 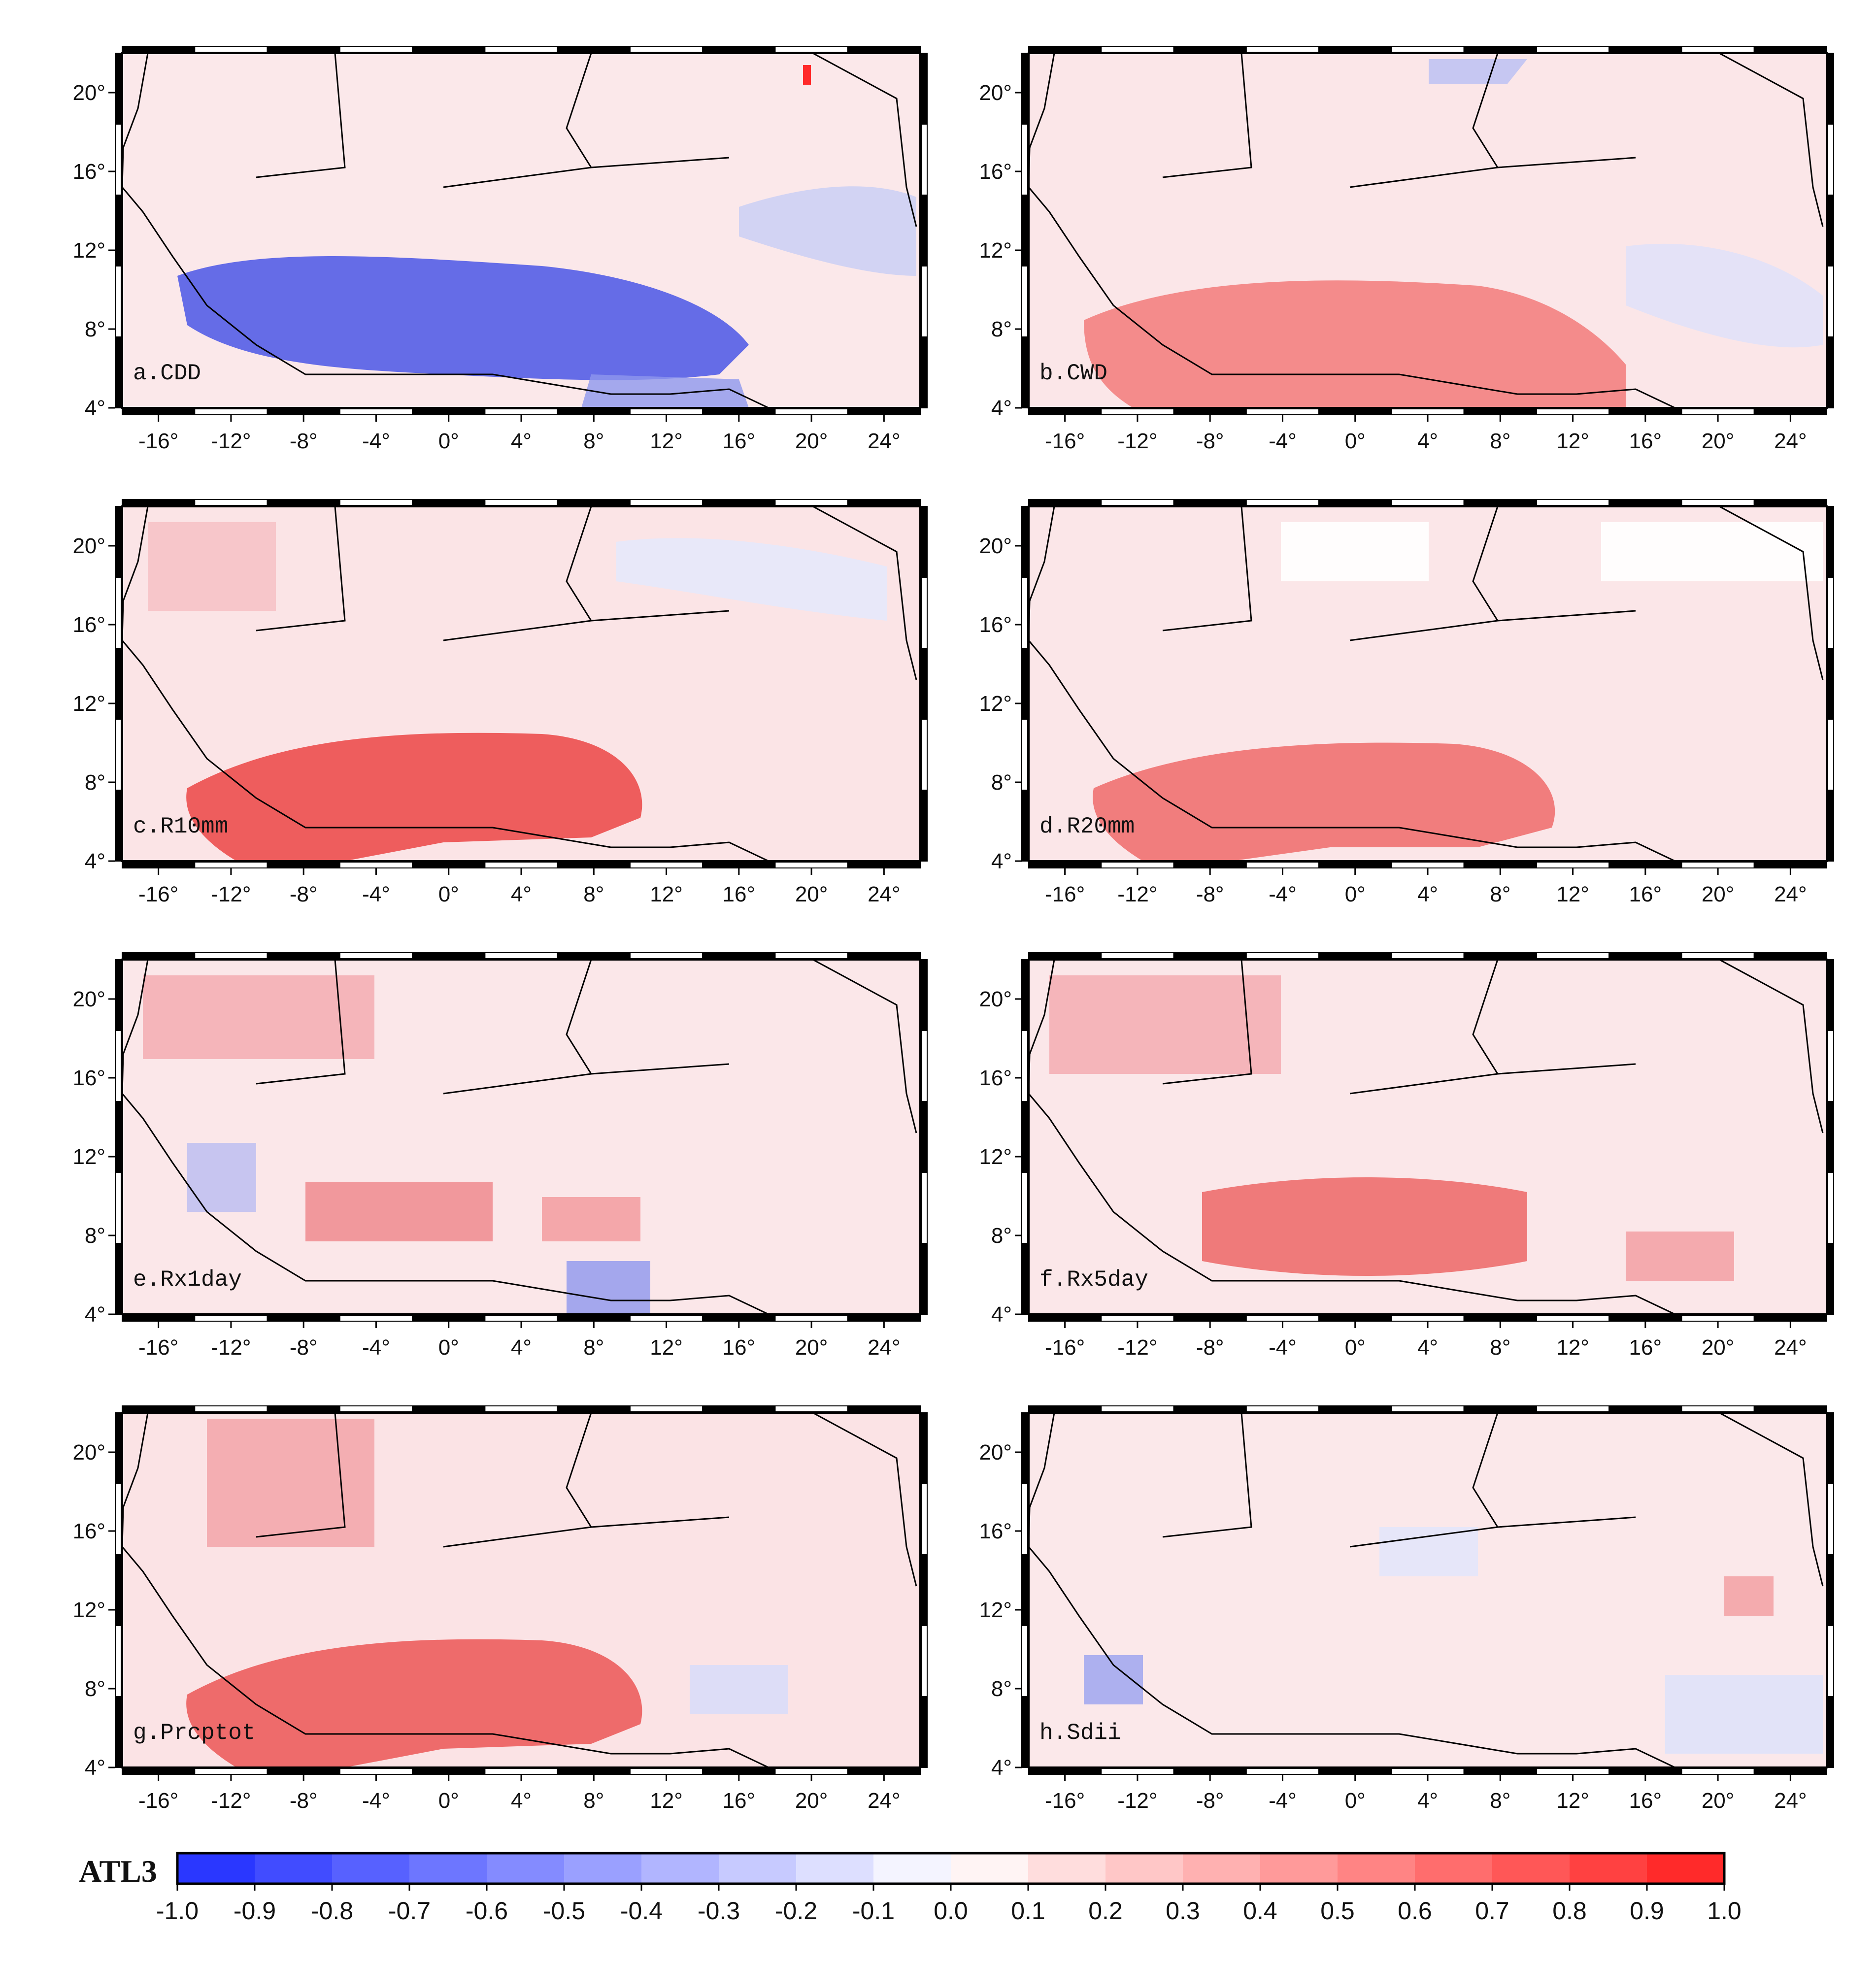 What do you see at coordinates (194, 1733) in the screenshot?
I see `panel-label-g: g.Prcptot` at bounding box center [194, 1733].